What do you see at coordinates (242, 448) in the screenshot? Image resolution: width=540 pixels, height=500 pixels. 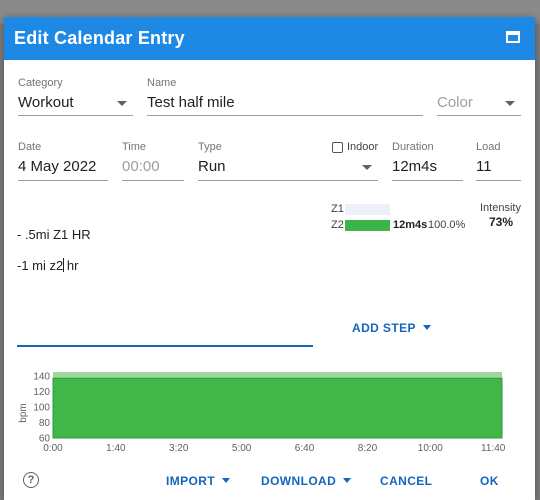 I see `x-tick-label: 5:00` at bounding box center [242, 448].